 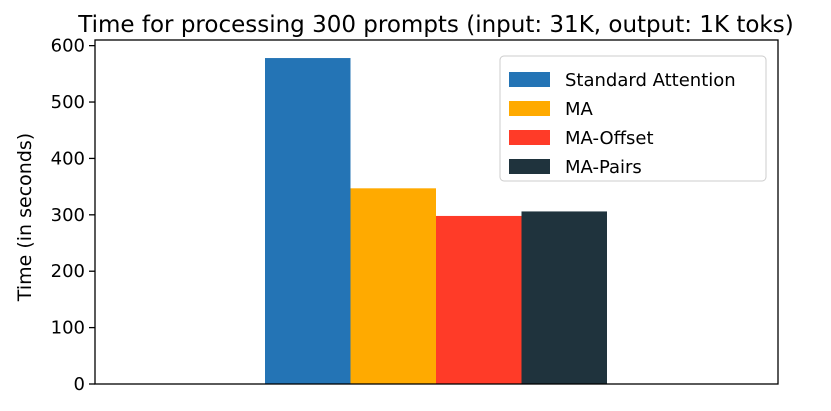 What do you see at coordinates (68, 102) in the screenshot?
I see `y-tick-label: 500` at bounding box center [68, 102].